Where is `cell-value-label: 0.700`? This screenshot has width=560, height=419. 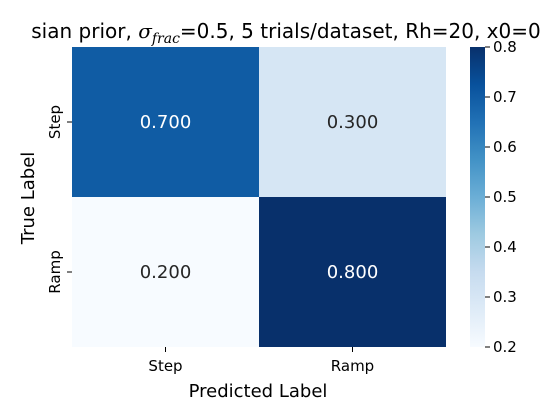
cell-value-label: 0.700 is located at coordinates (166, 122).